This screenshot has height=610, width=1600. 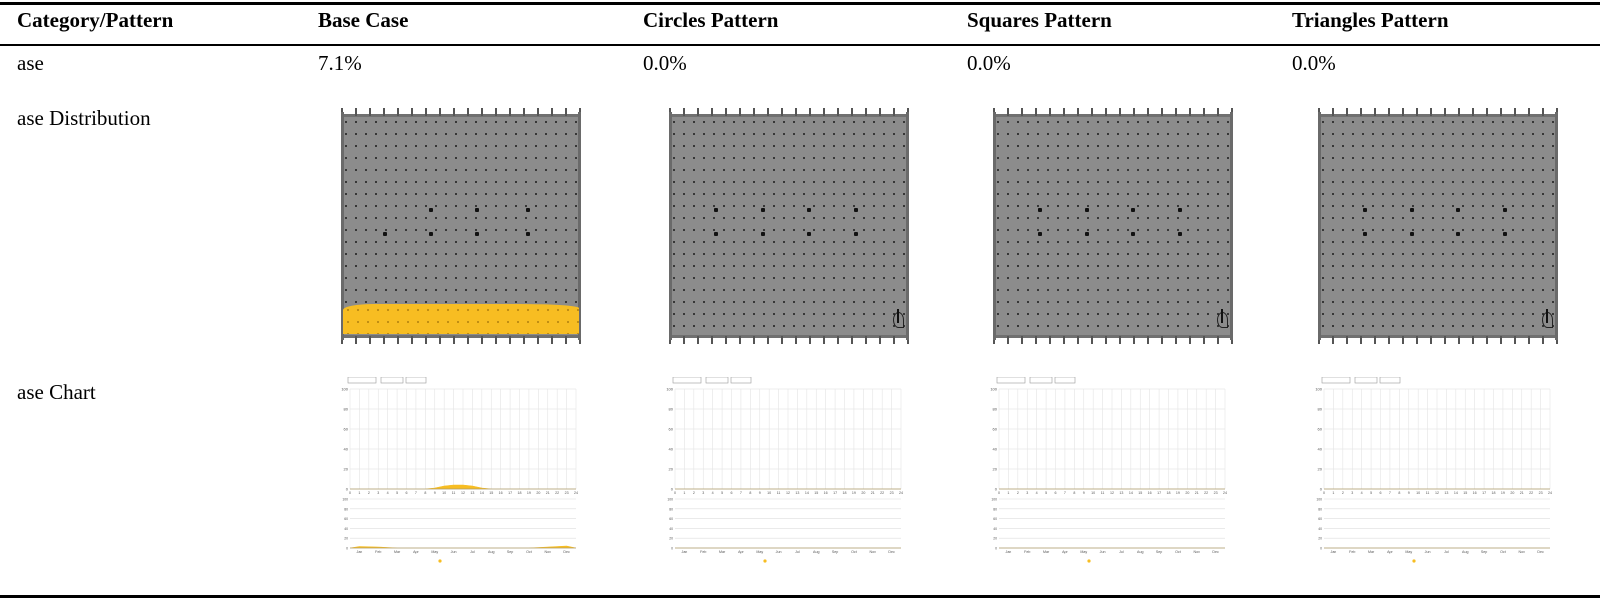 What do you see at coordinates (1324, 493) in the screenshot?
I see `x-tick-label: 0` at bounding box center [1324, 493].